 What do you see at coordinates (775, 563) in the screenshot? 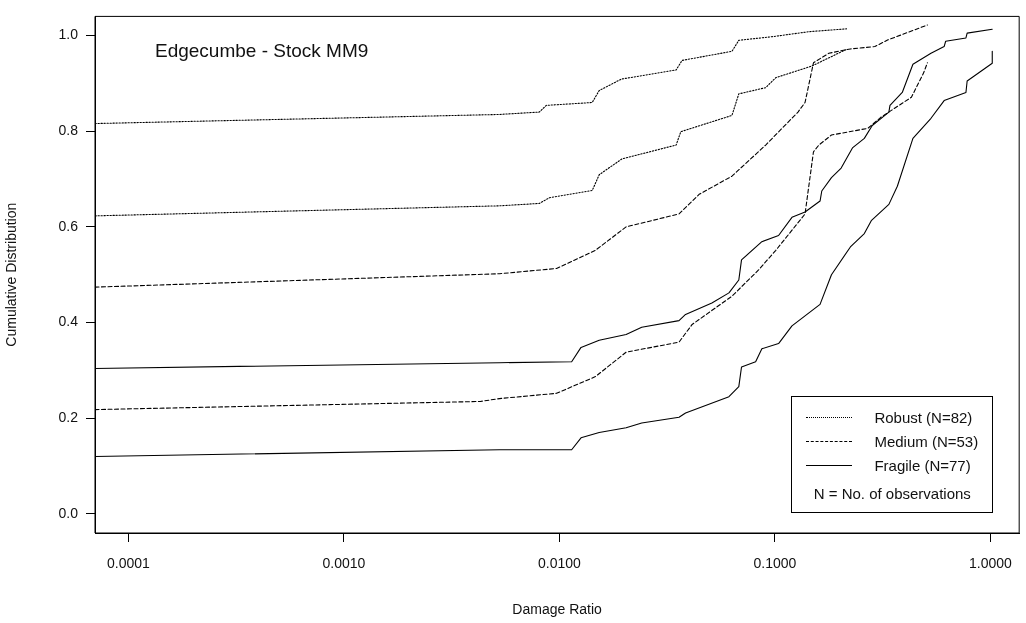
I see `x-tick-label: 0.1000` at bounding box center [775, 563].